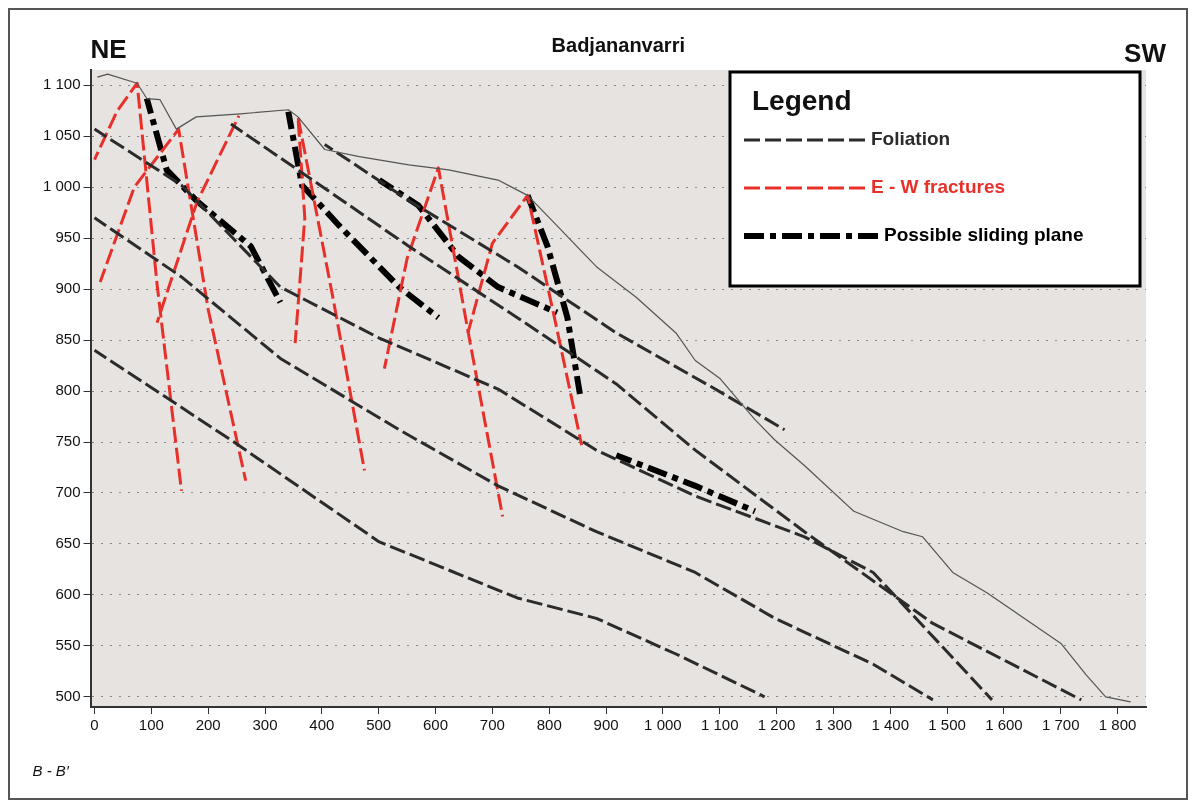  I want to click on x-tick-label: 200, so click(208, 725).